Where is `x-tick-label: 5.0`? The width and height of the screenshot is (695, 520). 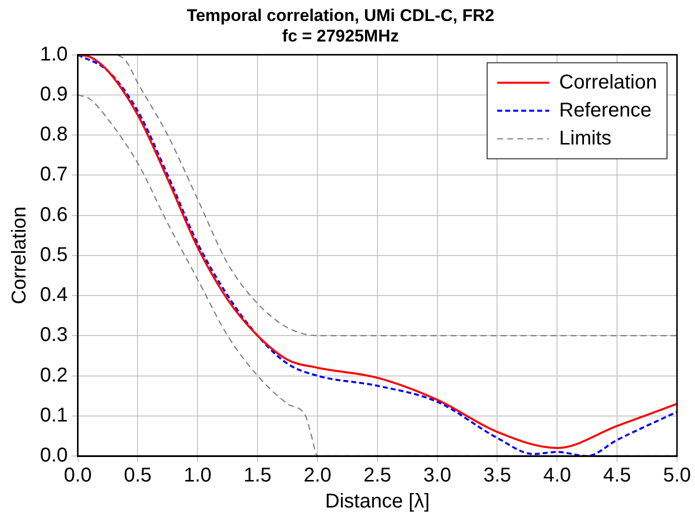
x-tick-label: 5.0 is located at coordinates (677, 475).